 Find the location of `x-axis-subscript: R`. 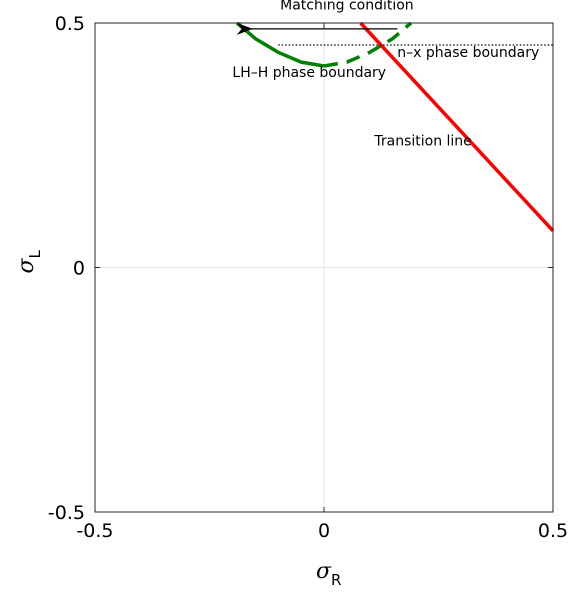

x-axis-subscript: R is located at coordinates (336, 580).